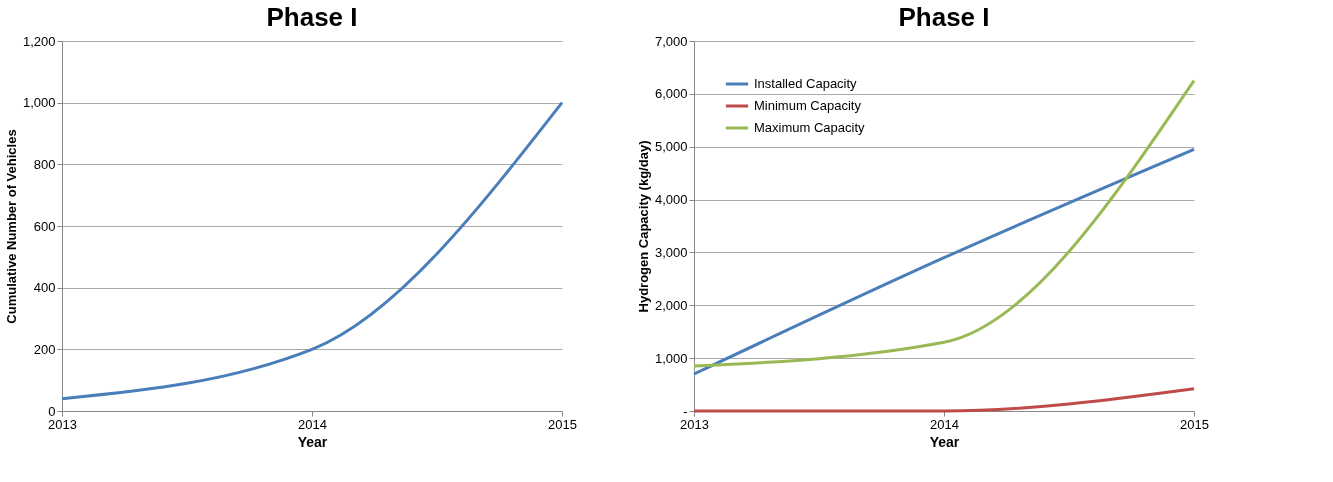 Image resolution: width=1333 pixels, height=482 pixels. Describe the element at coordinates (44, 226) in the screenshot. I see `y-tick-label: 600` at that location.